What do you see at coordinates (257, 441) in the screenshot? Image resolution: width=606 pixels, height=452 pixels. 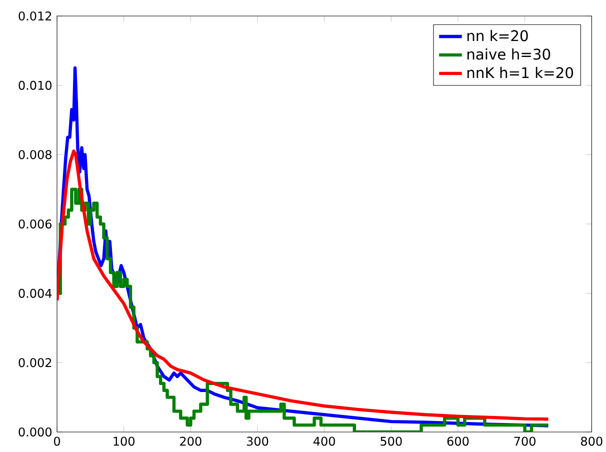 I see `x-tick-label: 300` at bounding box center [257, 441].